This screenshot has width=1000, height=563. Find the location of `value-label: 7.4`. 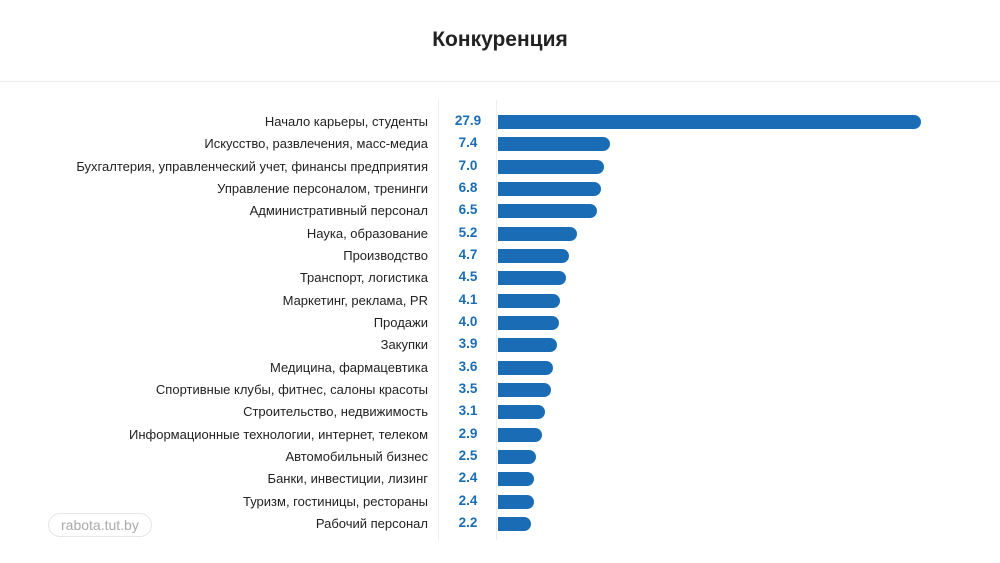

value-label: 7.4 is located at coordinates (468, 143).